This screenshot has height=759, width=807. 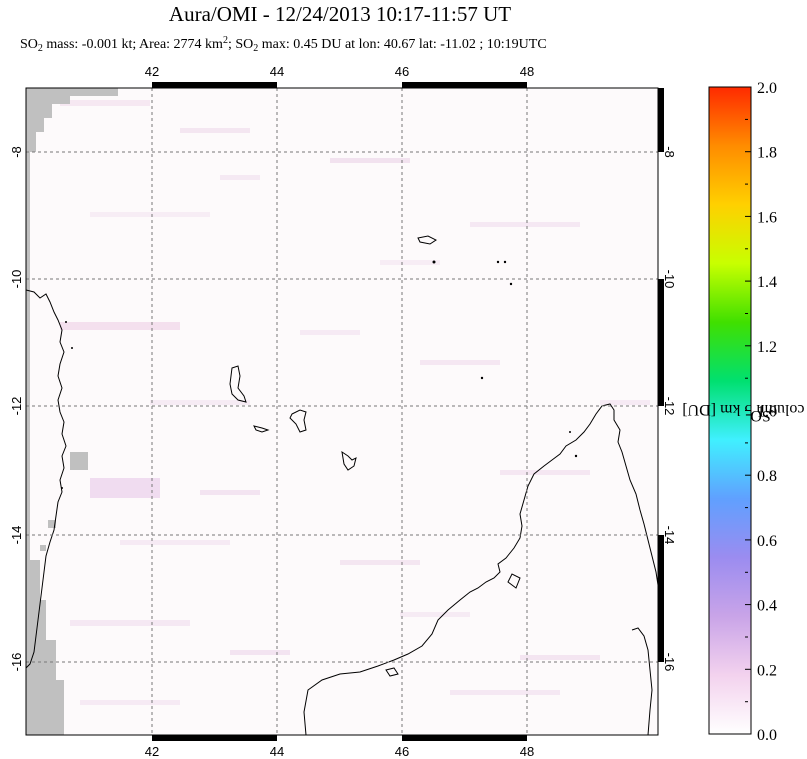 I want to click on subtitle-max-sub: 2, so click(x=256, y=48).